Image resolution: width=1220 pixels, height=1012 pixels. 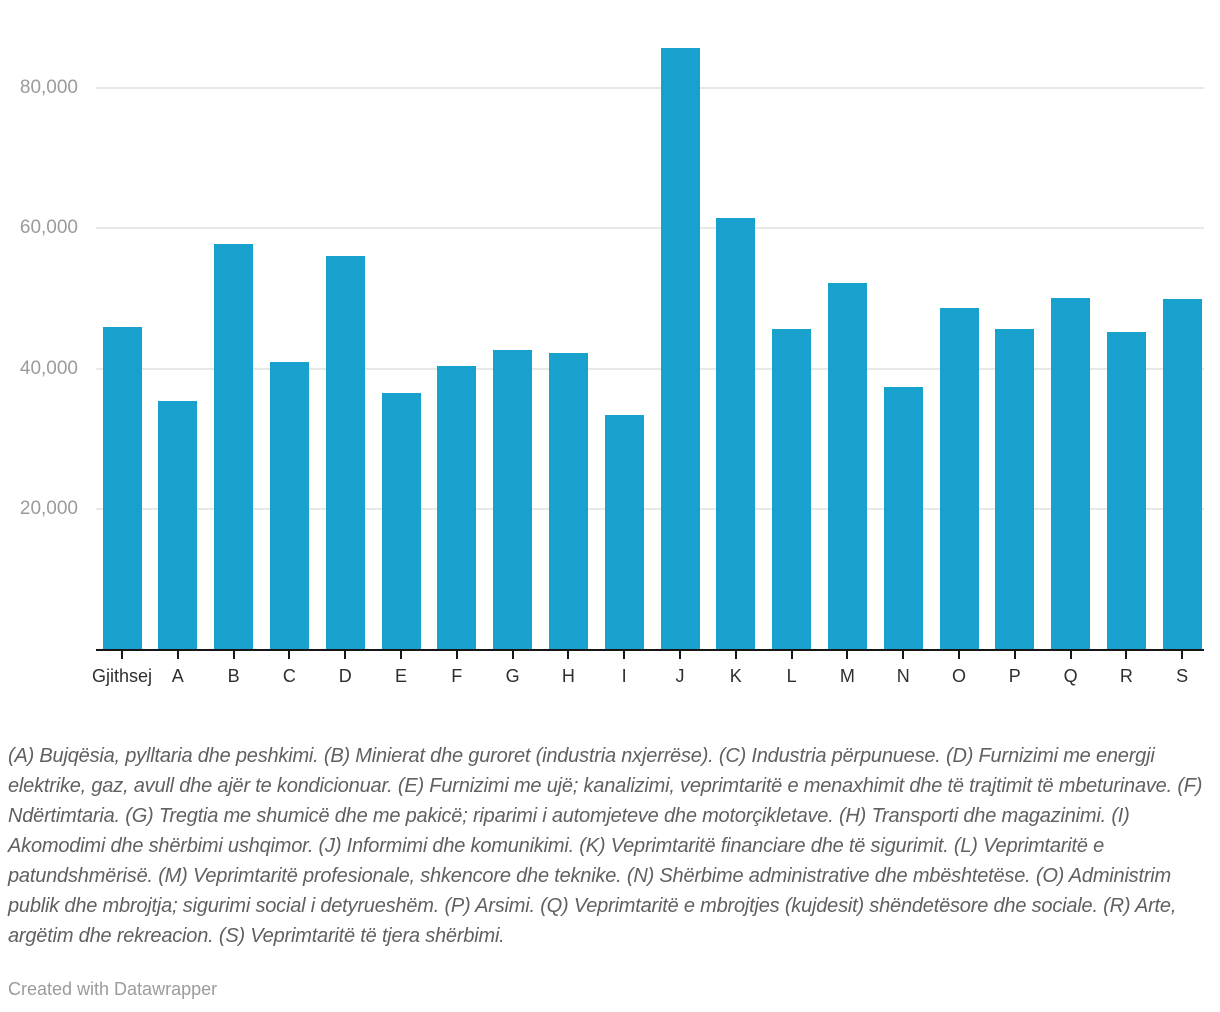 I want to click on bar-Q, so click(x=1071, y=473).